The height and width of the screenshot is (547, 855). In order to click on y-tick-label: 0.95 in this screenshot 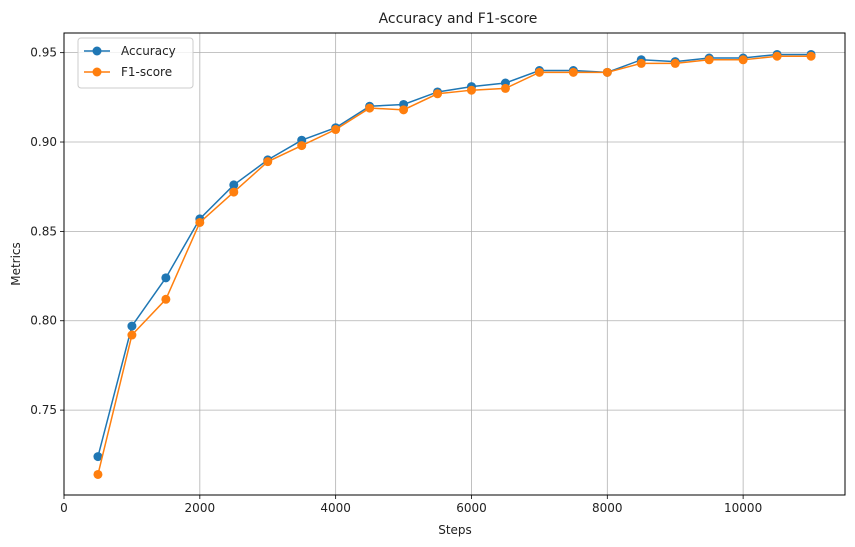, I will do `click(43, 53)`.